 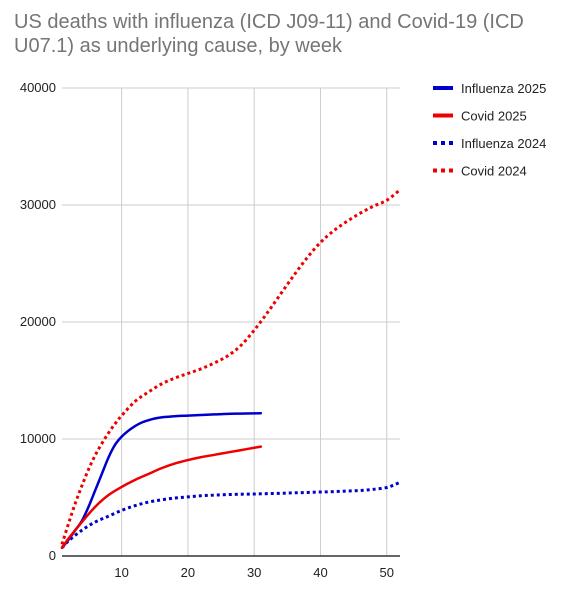 I want to click on x-tick-label: 30, so click(x=254, y=572).